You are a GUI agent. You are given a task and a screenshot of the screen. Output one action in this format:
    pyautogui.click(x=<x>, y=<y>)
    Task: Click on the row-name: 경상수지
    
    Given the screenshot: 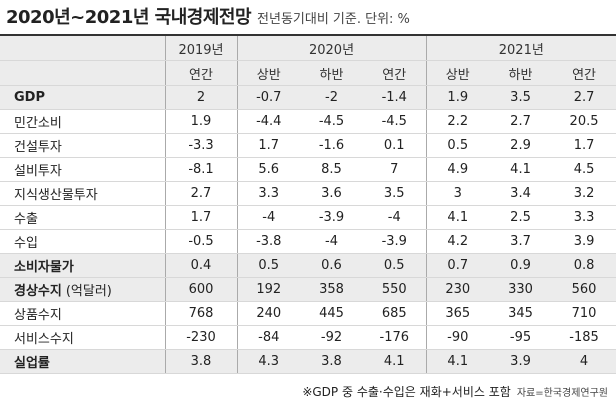 What is the action you would take?
    pyautogui.click(x=38, y=291)
    